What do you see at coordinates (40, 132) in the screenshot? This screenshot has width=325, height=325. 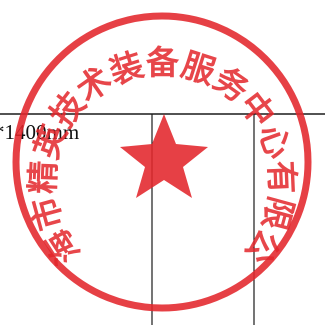 I see `dimension-cell: *1400mm` at bounding box center [40, 132].